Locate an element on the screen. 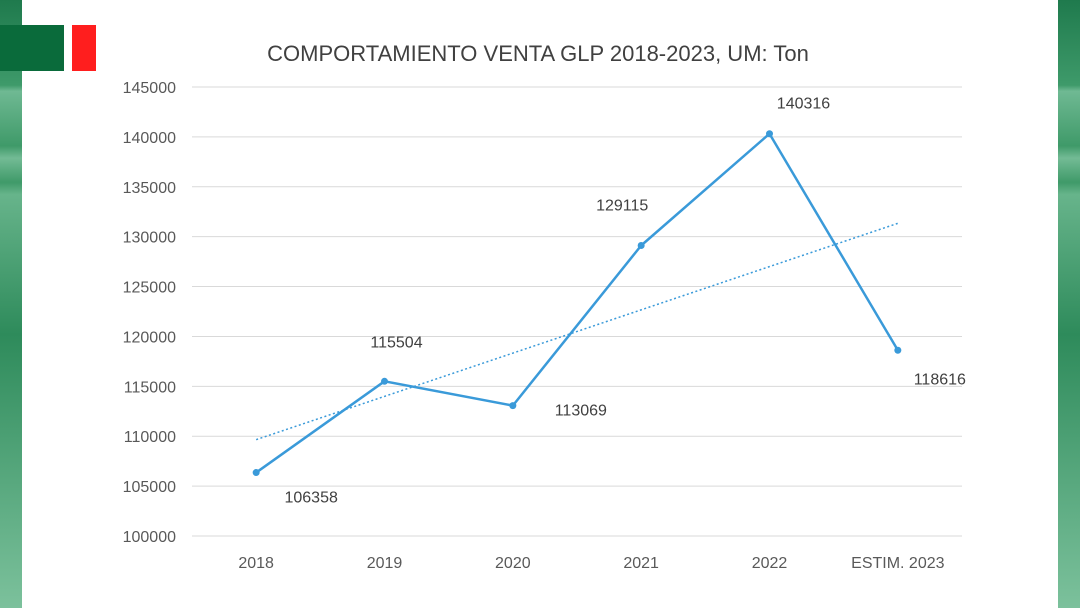 The image size is (1080, 608). x-tick-label: 2019 is located at coordinates (385, 563).